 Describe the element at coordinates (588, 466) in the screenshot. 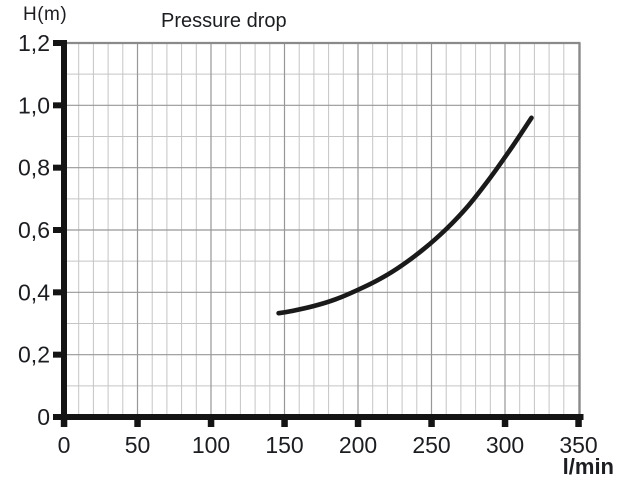

I see `x-axis-title: l/min` at that location.